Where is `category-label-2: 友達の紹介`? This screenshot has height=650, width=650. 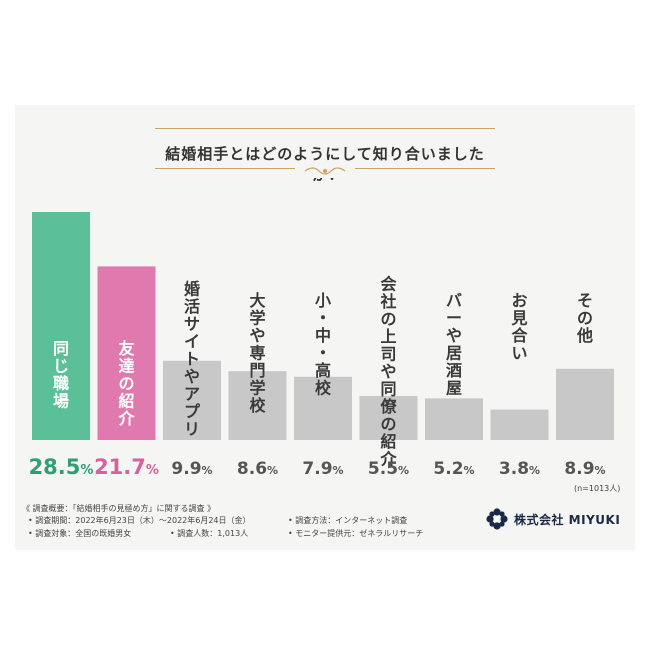 category-label-2: 友達の紹介 is located at coordinates (126, 383).